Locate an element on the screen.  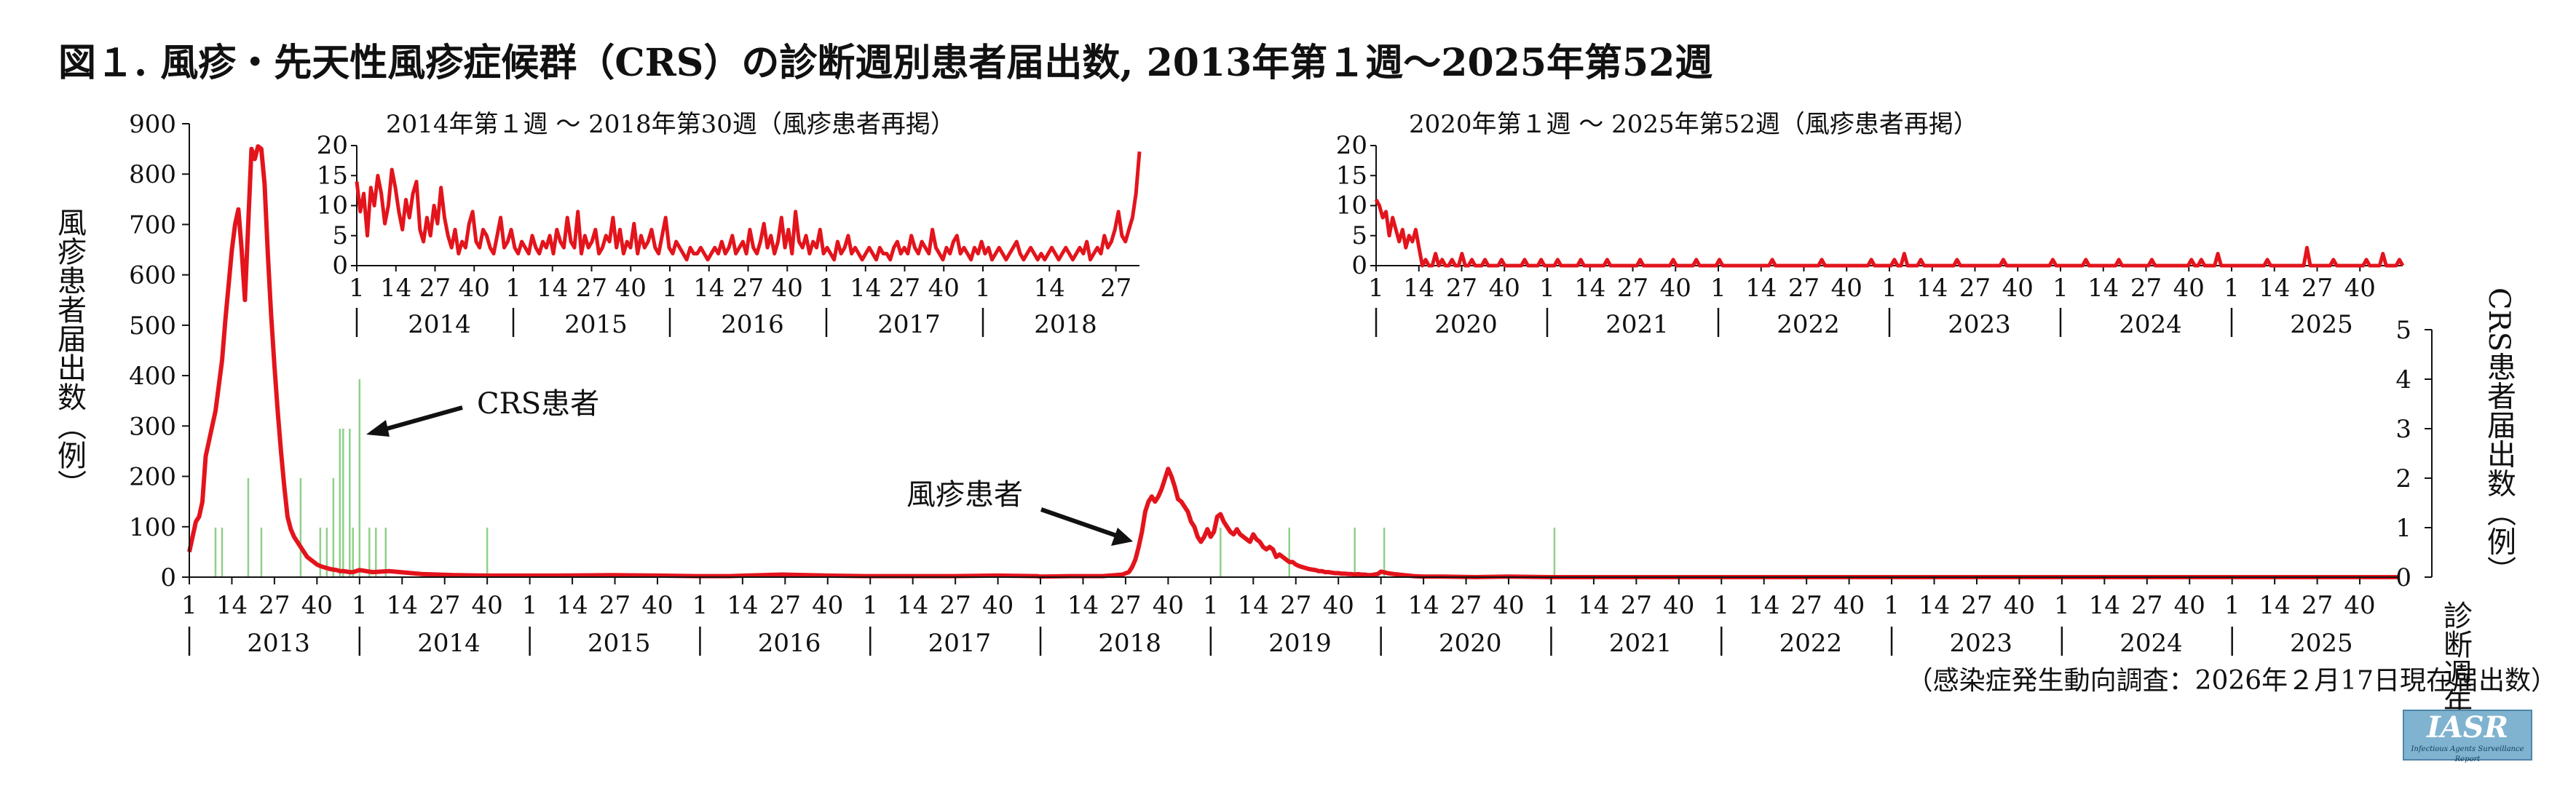
y-tick-label-left: 700 is located at coordinates (152, 224).